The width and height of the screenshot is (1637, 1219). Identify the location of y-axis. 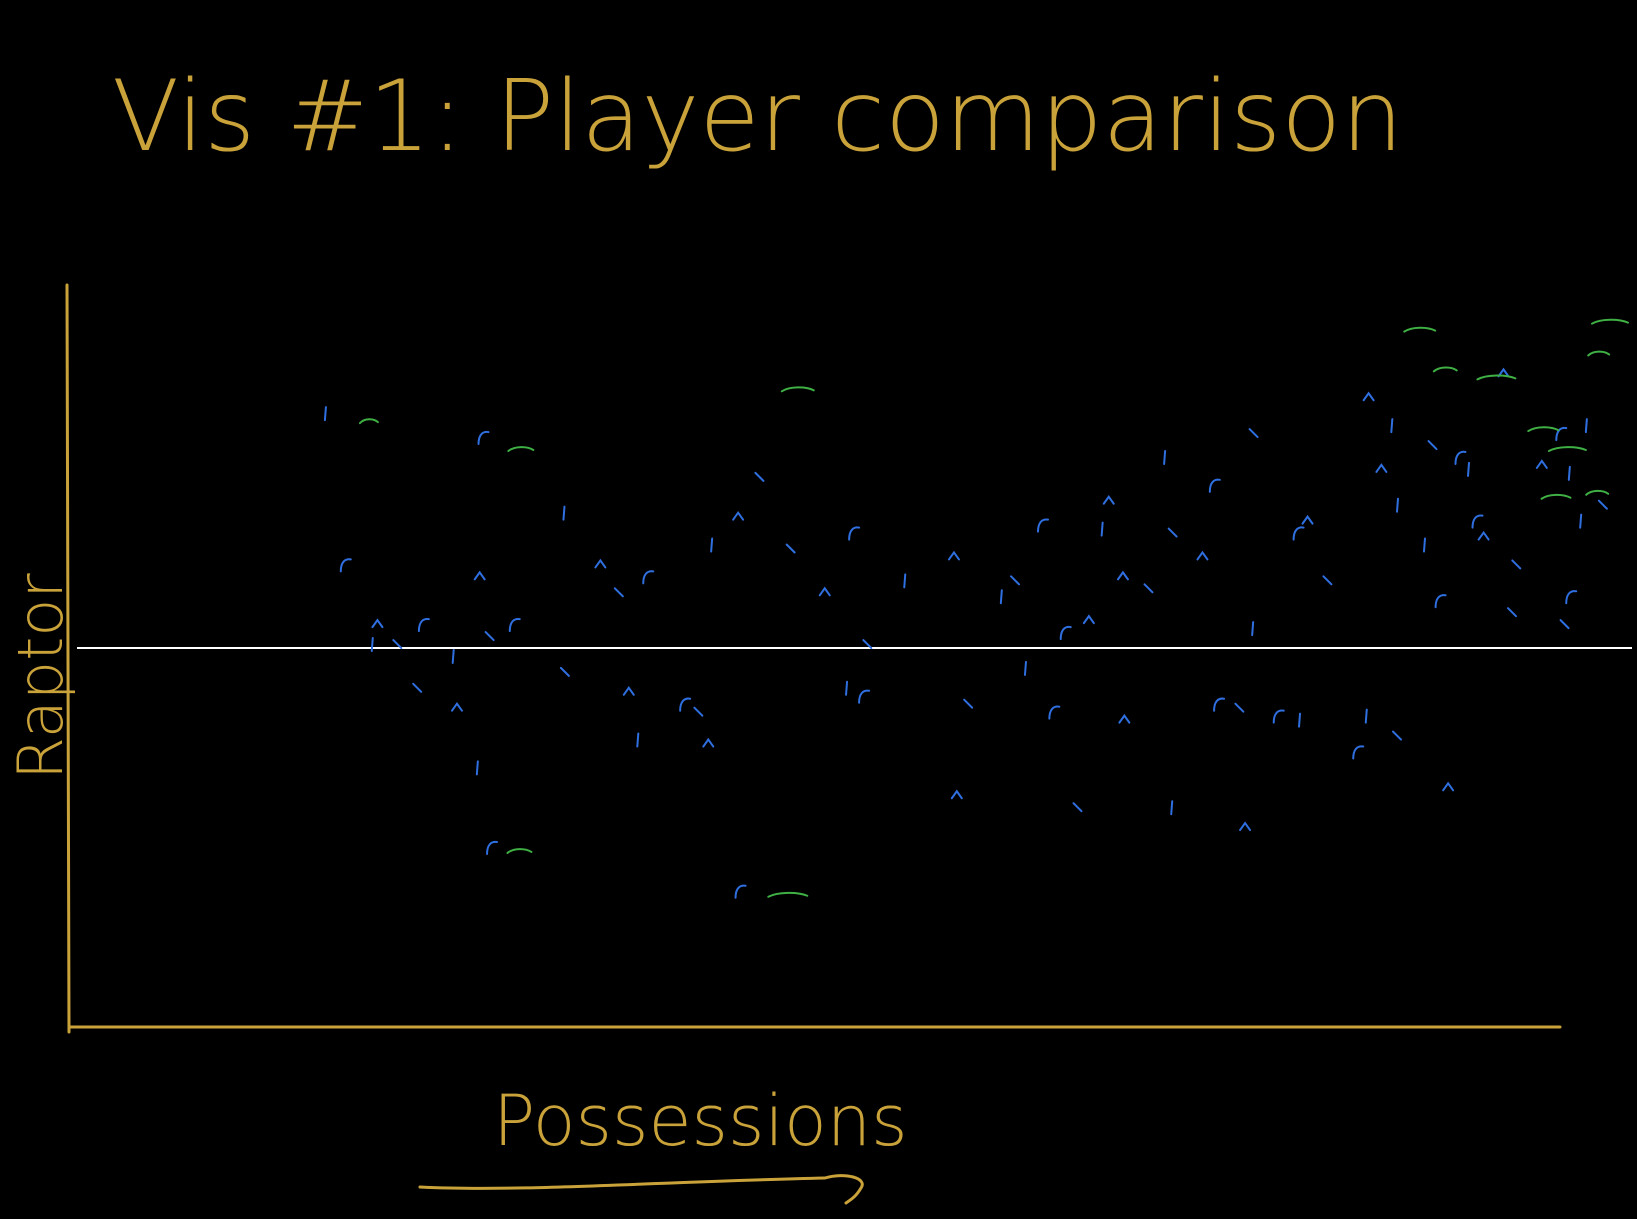
(68, 658).